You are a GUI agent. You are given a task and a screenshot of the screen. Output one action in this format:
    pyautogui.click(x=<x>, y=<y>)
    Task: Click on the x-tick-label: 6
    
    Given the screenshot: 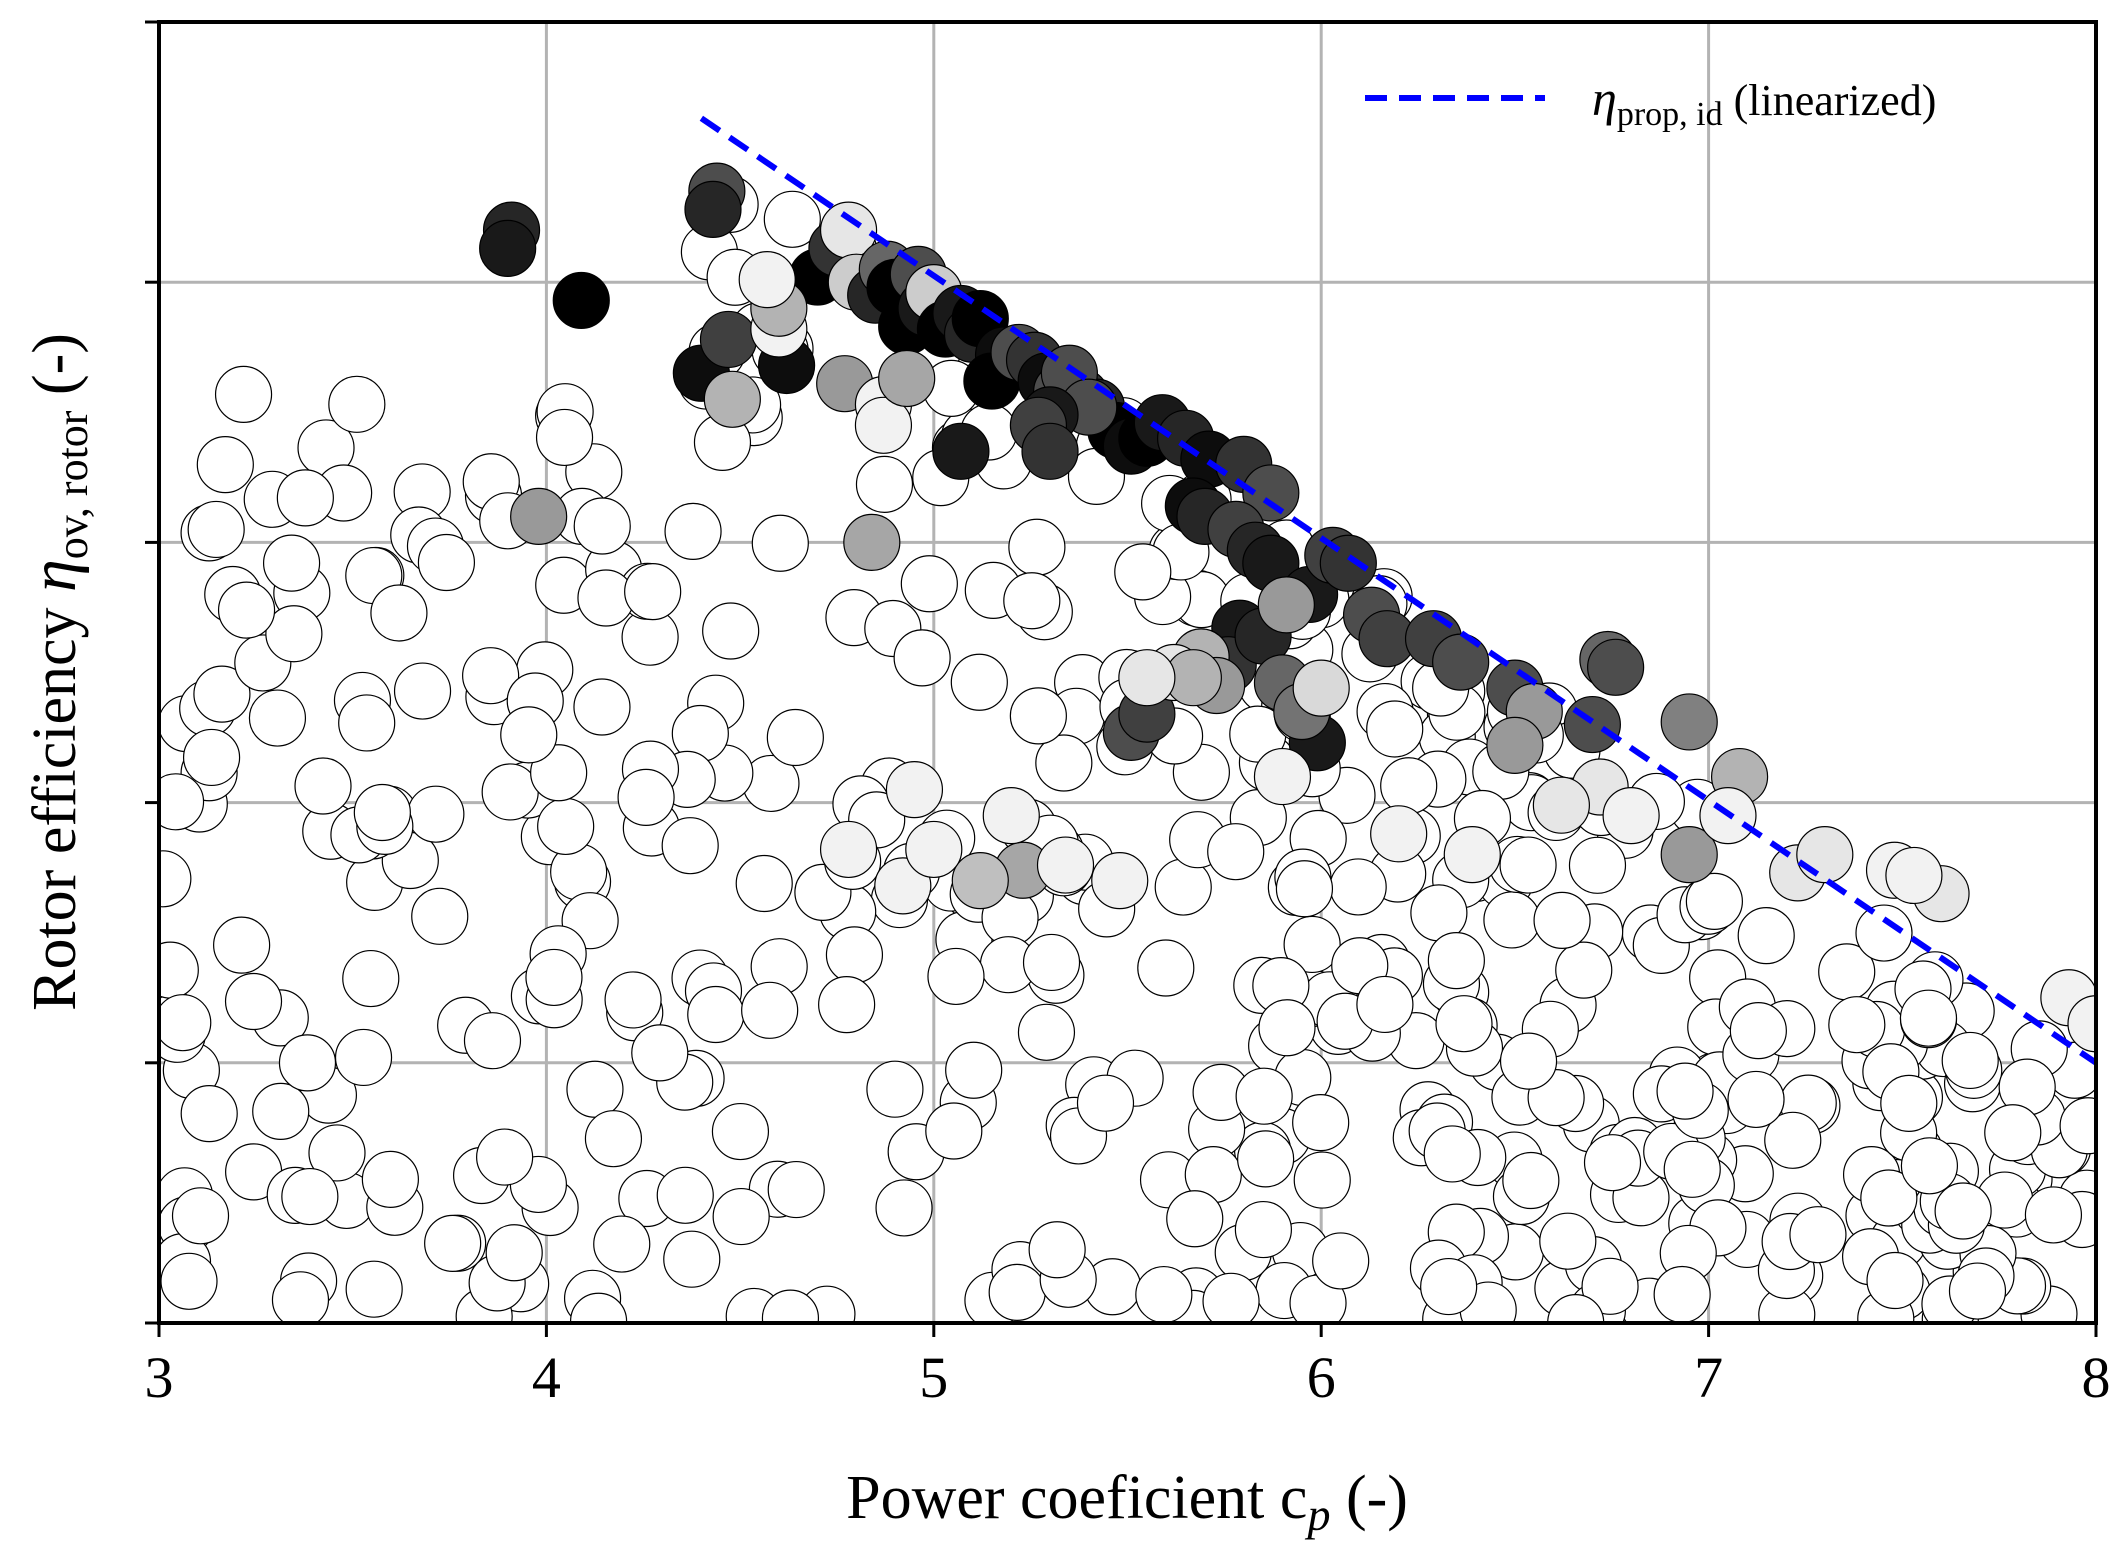 What is the action you would take?
    pyautogui.click(x=1321, y=1377)
    